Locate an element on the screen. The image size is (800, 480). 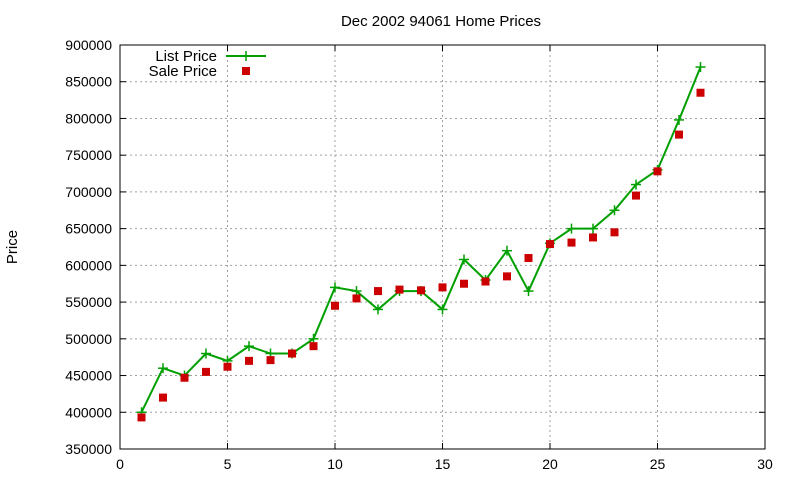
list-price-legend-marker is located at coordinates (246, 56).